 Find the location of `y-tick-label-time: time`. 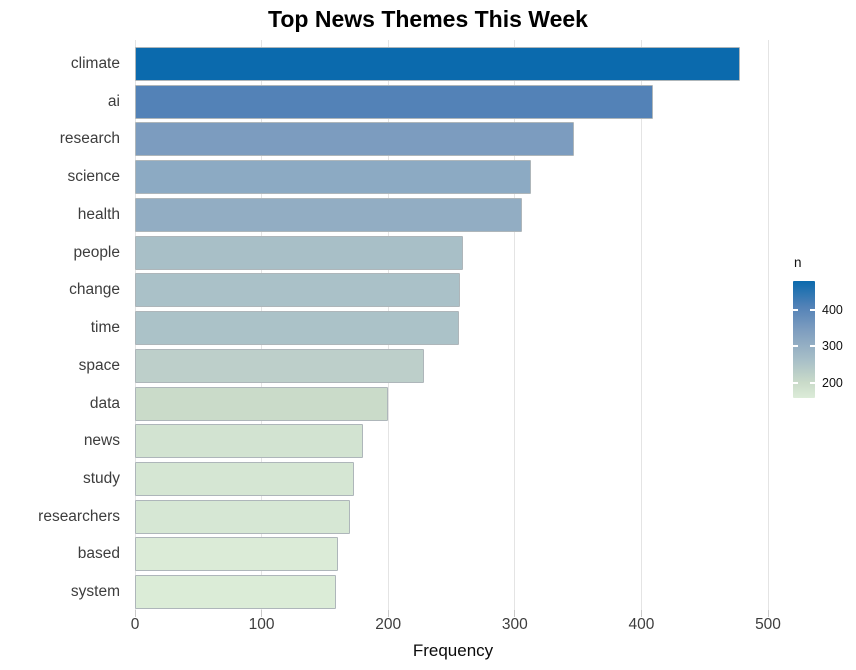

y-tick-label-time: time is located at coordinates (105, 328).